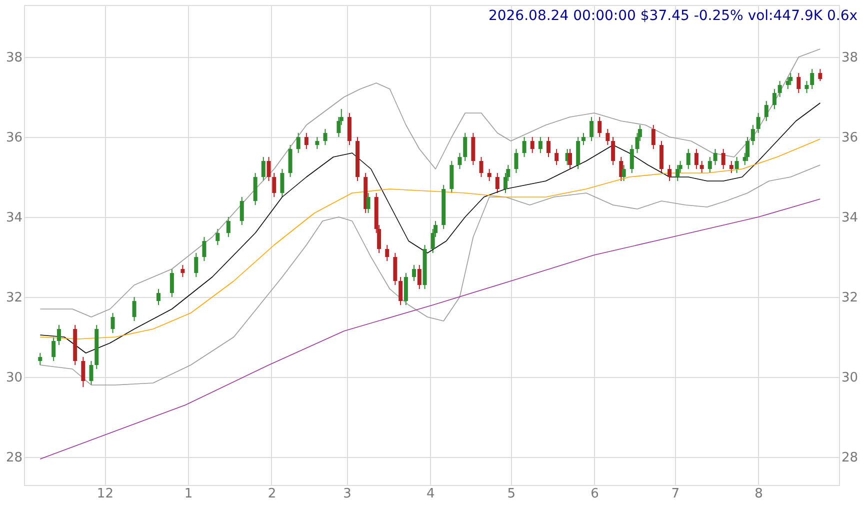 This screenshot has height=505, width=863. Describe the element at coordinates (14, 138) in the screenshot. I see `y-tick-label: 36` at that location.